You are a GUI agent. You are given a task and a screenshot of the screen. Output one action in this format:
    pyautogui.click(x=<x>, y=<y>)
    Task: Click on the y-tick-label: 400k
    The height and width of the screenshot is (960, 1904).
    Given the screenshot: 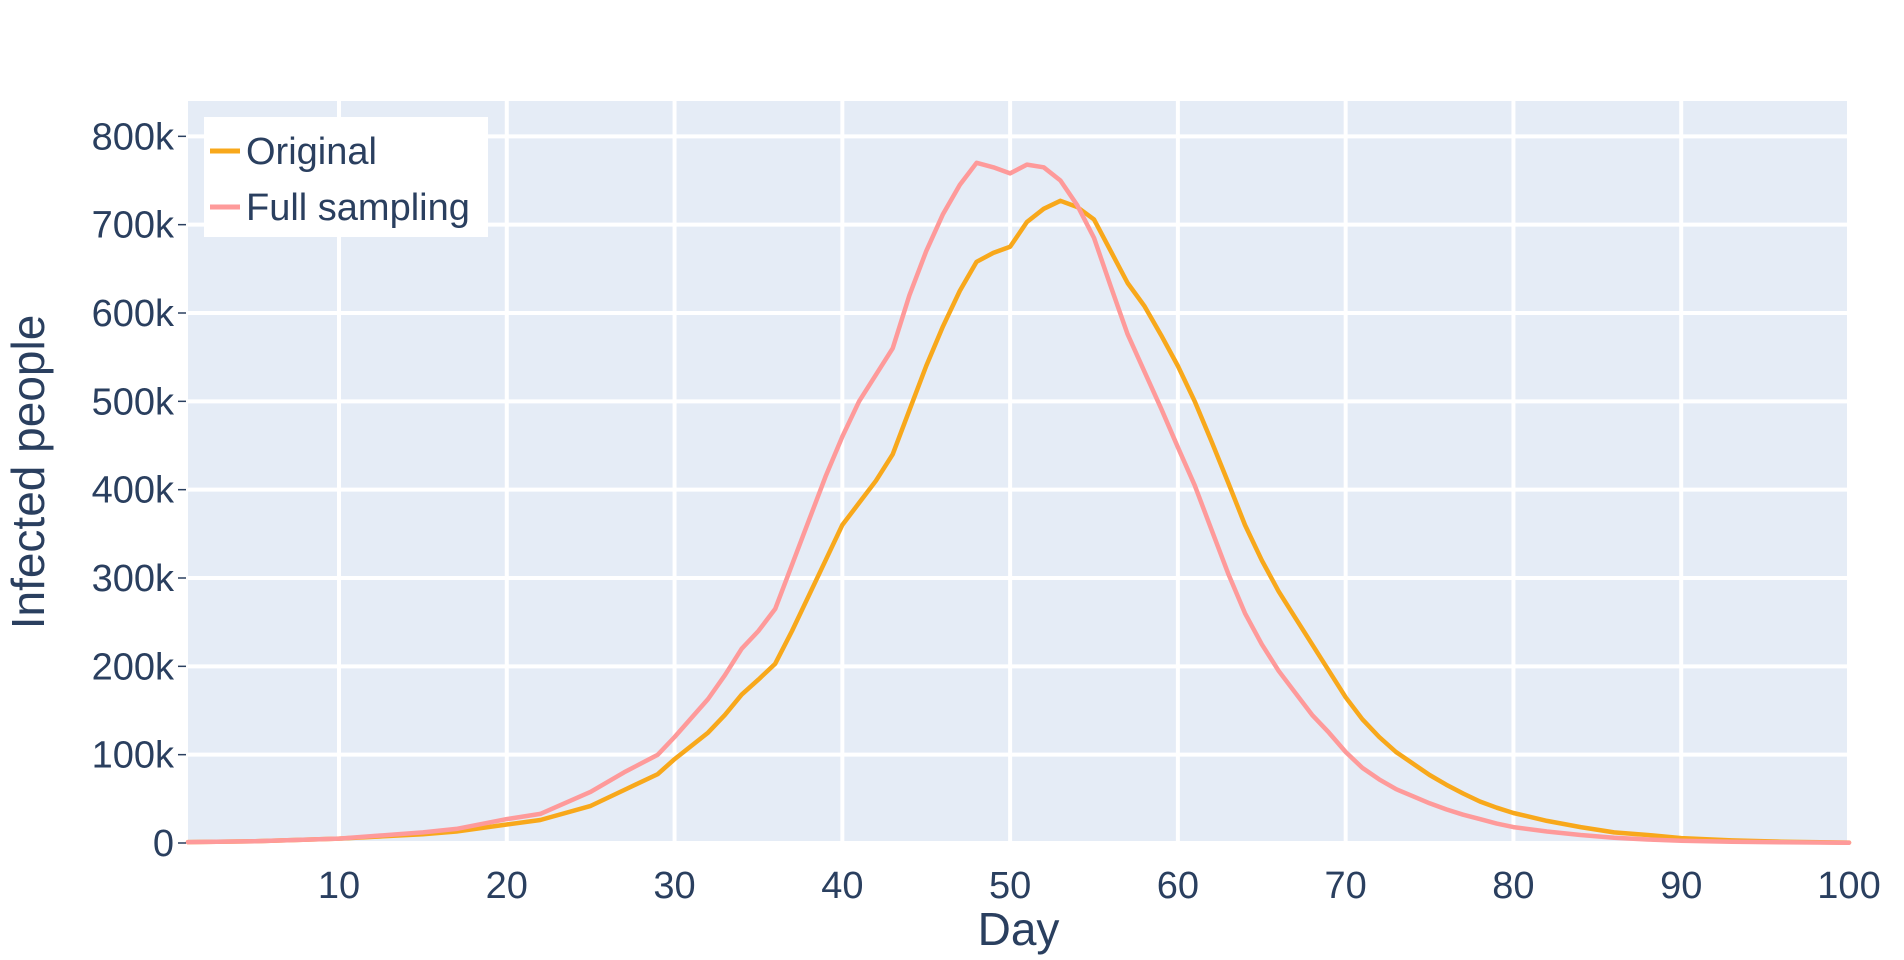 What is the action you would take?
    pyautogui.click(x=133, y=491)
    